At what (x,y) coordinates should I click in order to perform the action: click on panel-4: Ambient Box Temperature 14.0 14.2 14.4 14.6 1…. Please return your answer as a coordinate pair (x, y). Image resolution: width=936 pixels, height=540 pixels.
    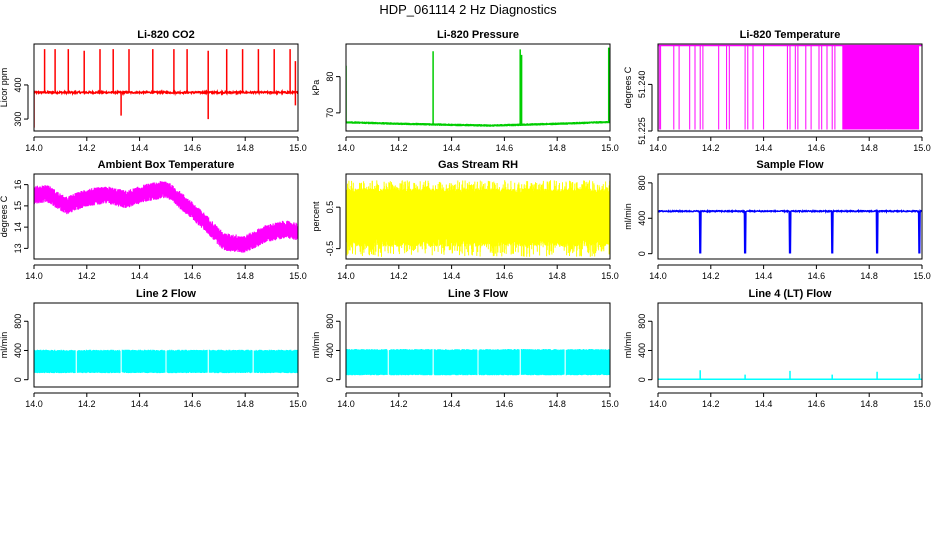
    Looking at the image, I should click on (153, 220).